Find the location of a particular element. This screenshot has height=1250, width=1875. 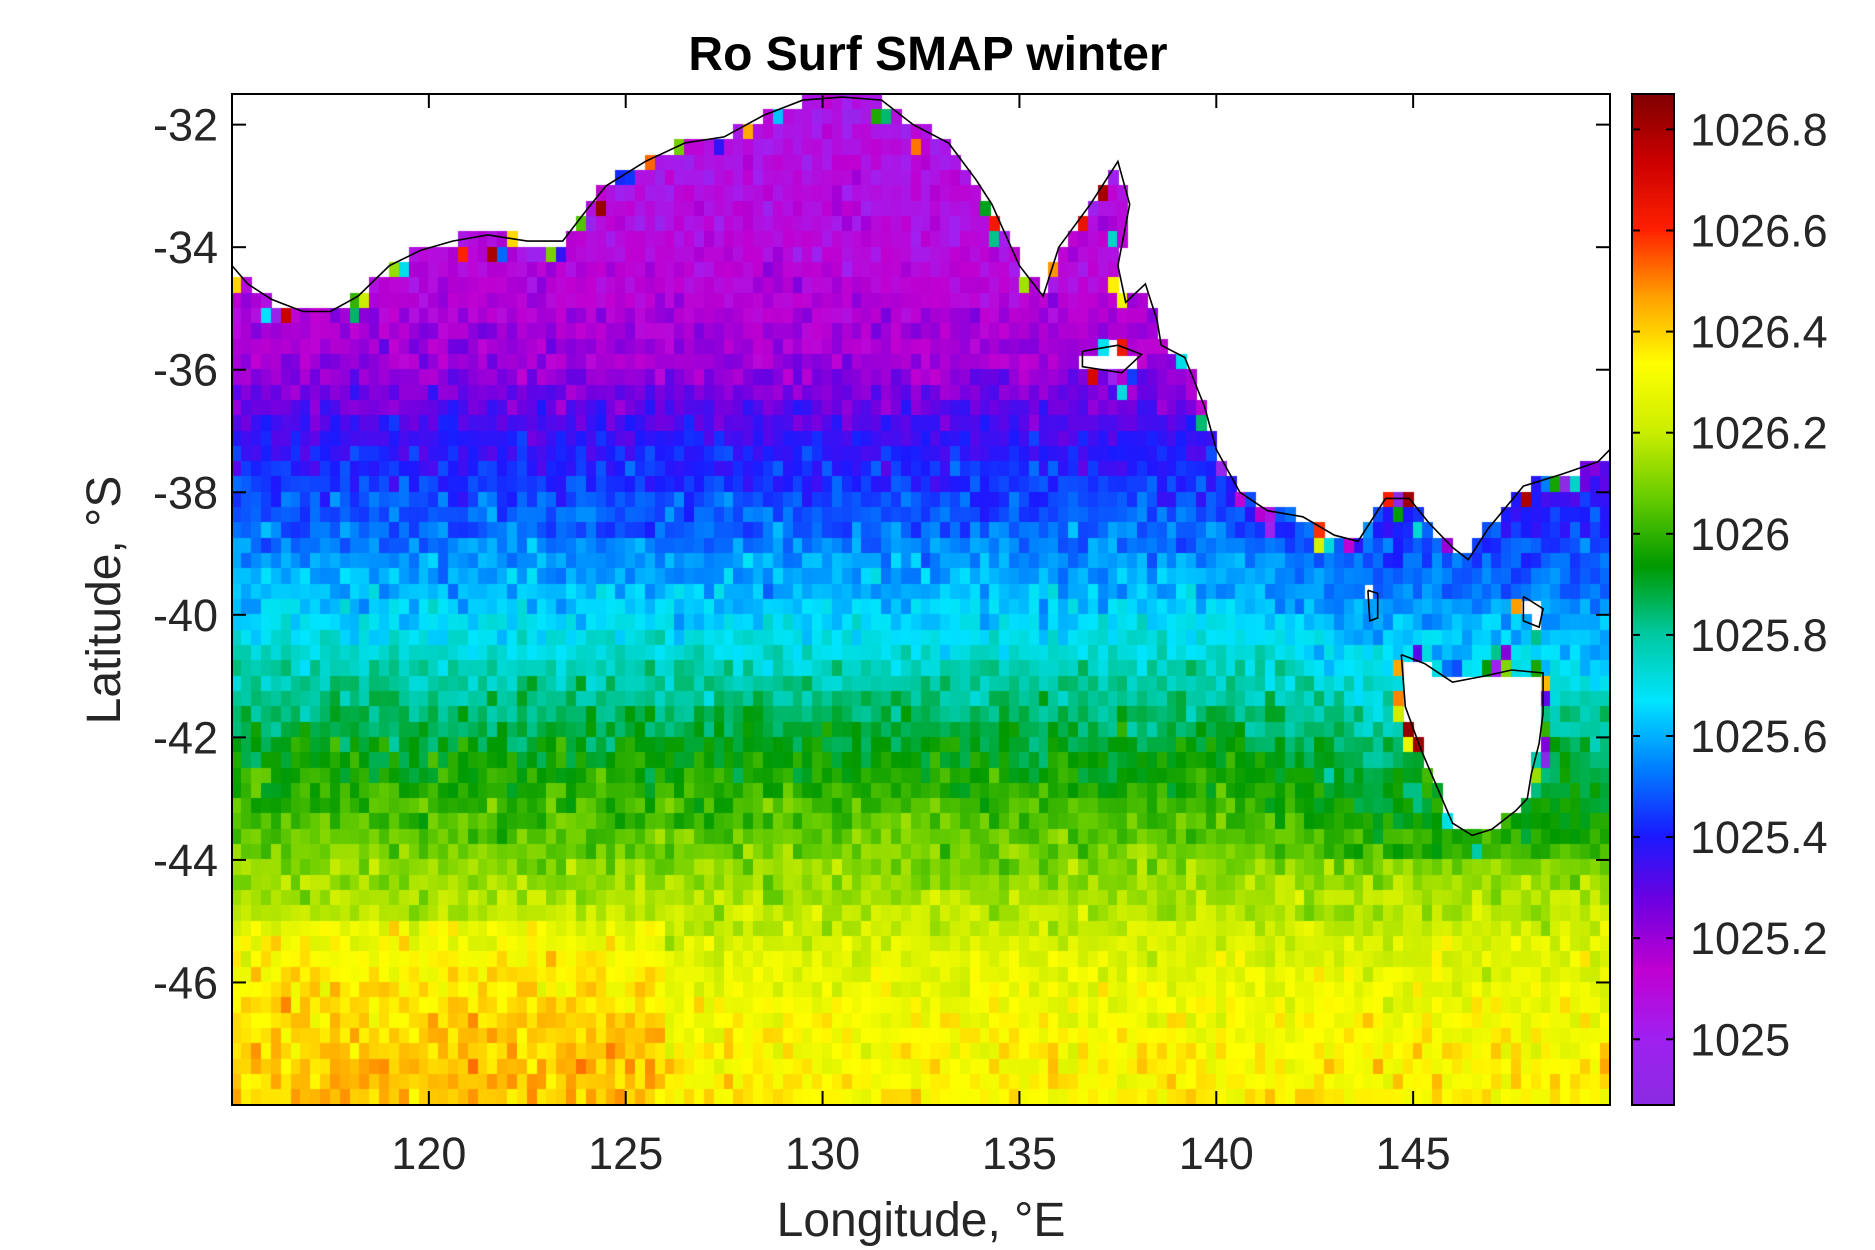

y-tick-label: -42 is located at coordinates (185, 737).